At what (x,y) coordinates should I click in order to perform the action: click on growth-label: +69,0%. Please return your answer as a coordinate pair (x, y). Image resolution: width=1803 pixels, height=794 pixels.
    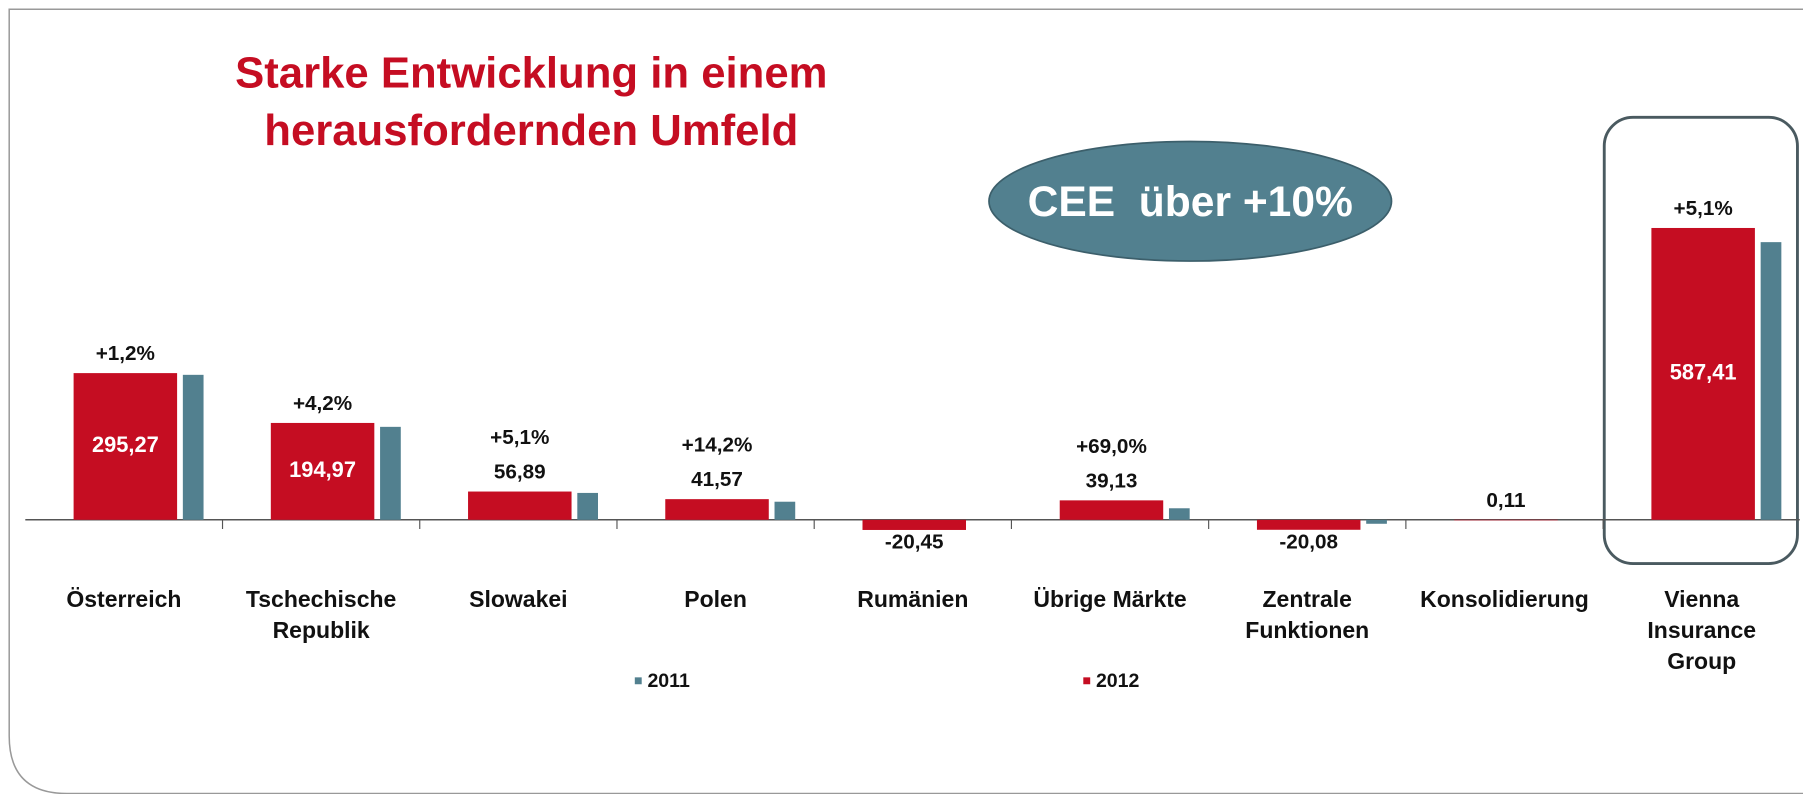
    Looking at the image, I should click on (1111, 446).